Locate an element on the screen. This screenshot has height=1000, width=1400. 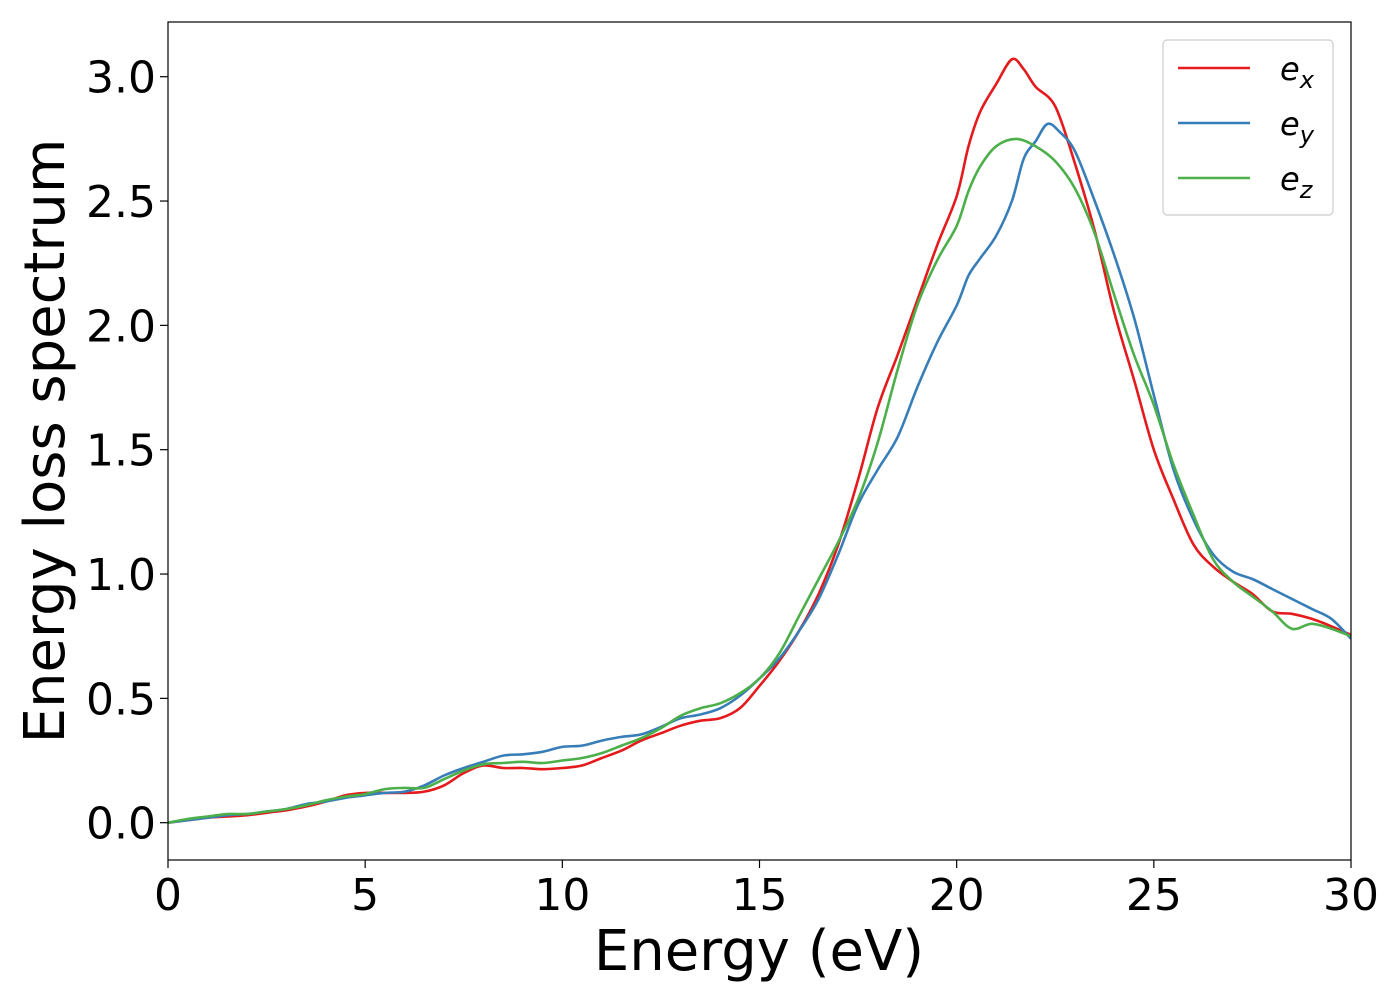
x-tick-label: 0 is located at coordinates (168, 895).